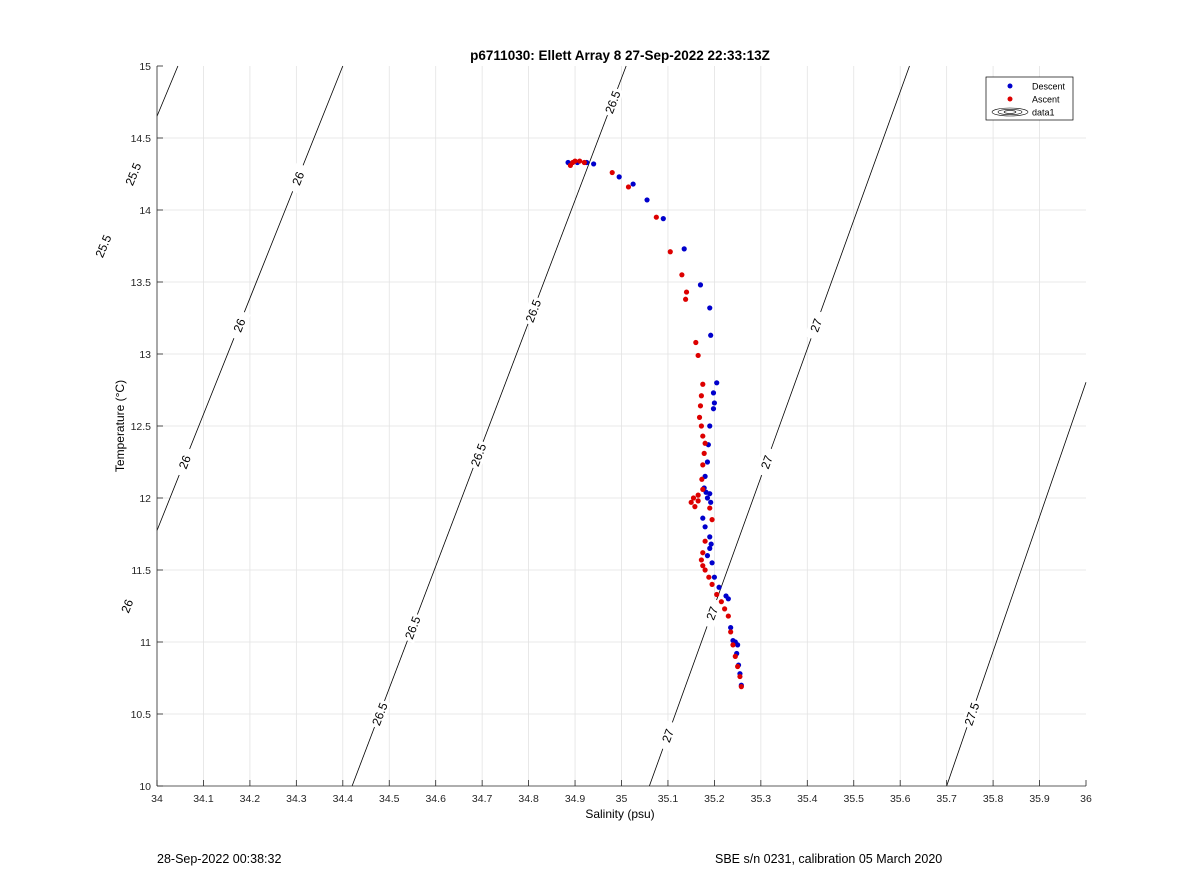 Image resolution: width=1200 pixels, height=885 pixels. Describe the element at coordinates (575, 799) in the screenshot. I see `x-tick-label: 34.9` at that location.